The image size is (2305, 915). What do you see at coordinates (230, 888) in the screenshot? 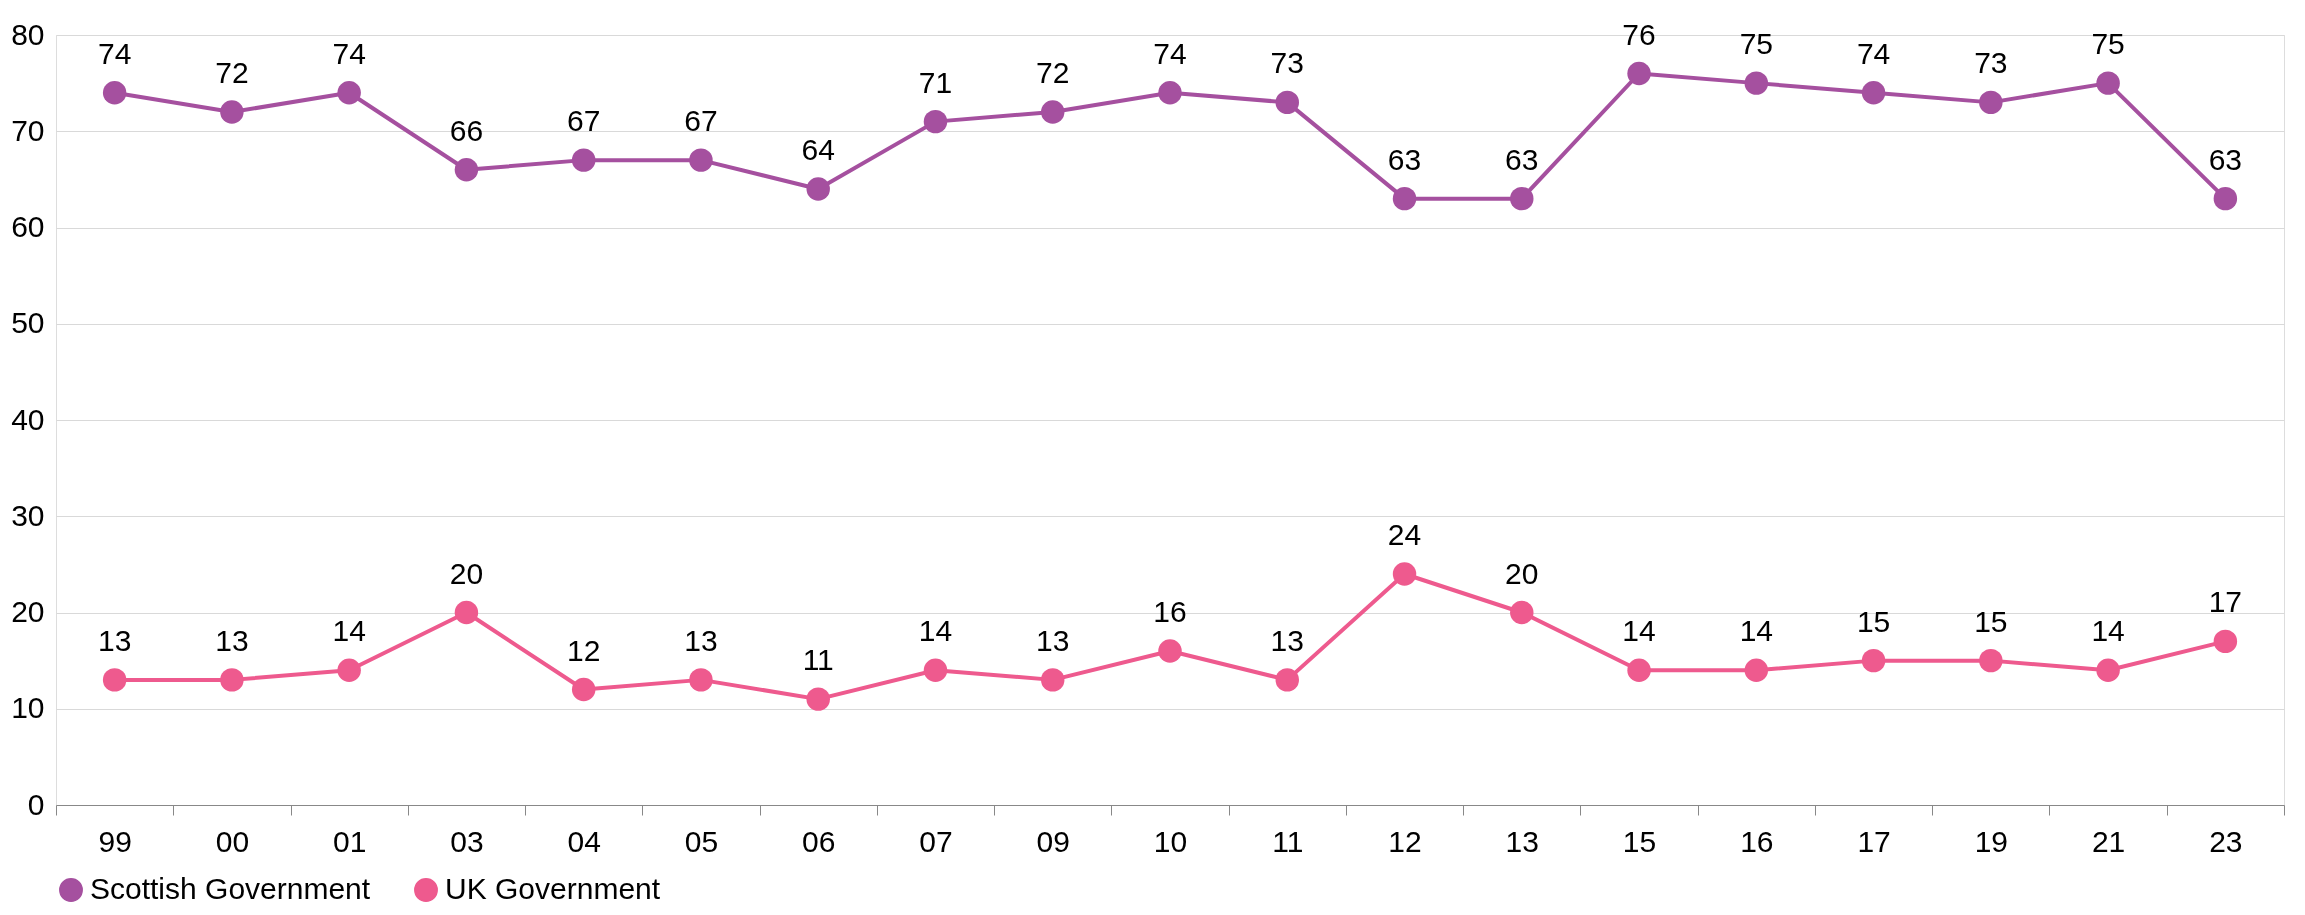
I see `legend-label: Scottish Government` at bounding box center [230, 888].